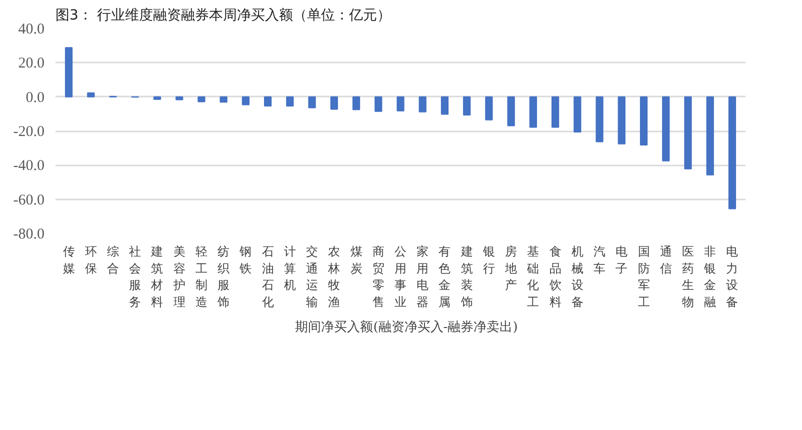 This screenshot has width=802, height=430. Describe the element at coordinates (201, 276) in the screenshot. I see `x-tick-label: 轻工制造` at that location.